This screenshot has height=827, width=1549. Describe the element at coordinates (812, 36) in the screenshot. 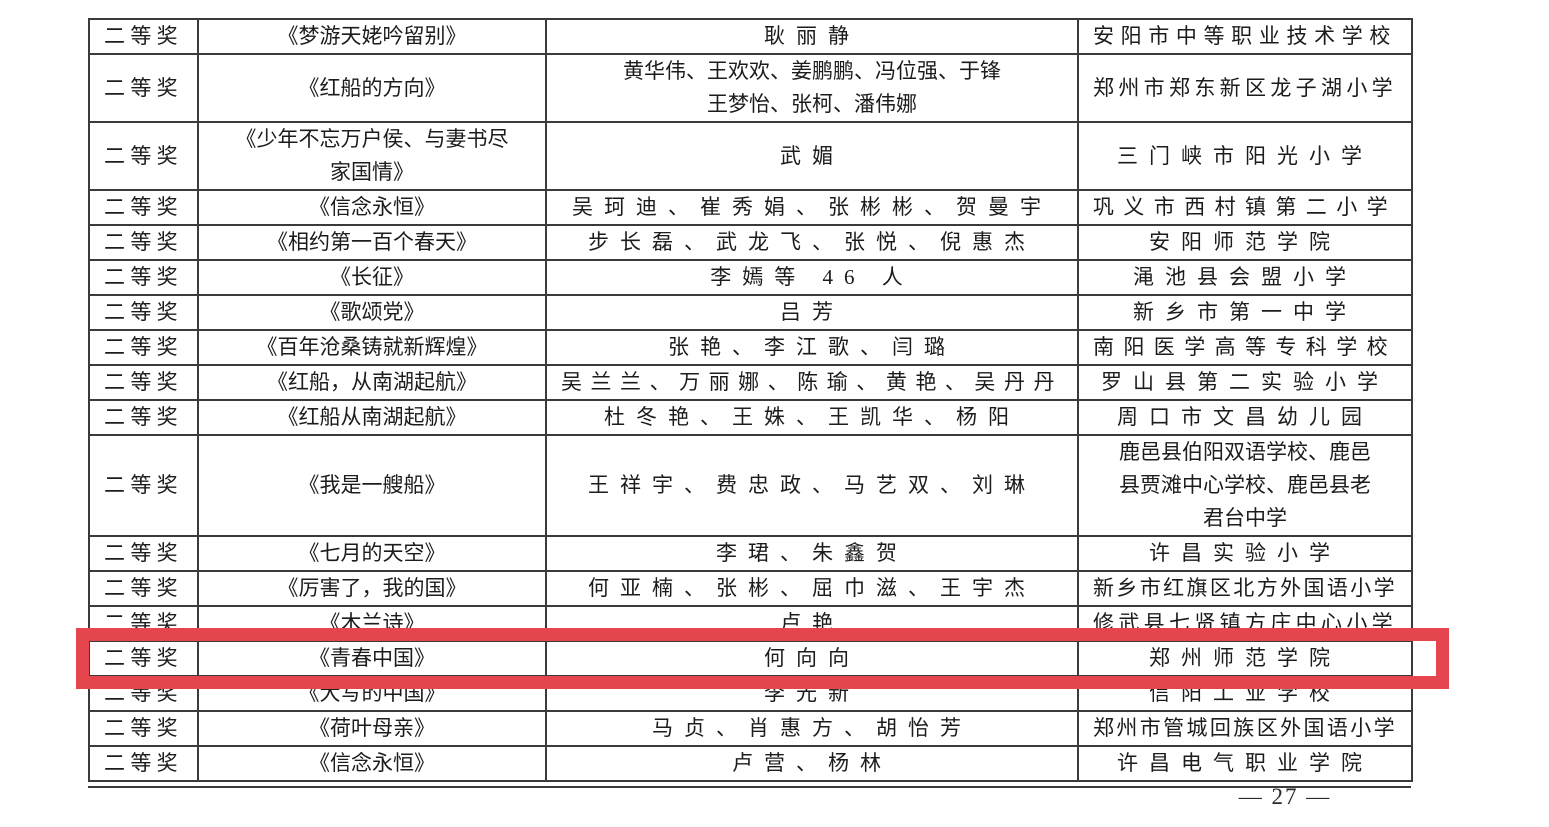

I see `authors-cell: 耿丽静` at that location.